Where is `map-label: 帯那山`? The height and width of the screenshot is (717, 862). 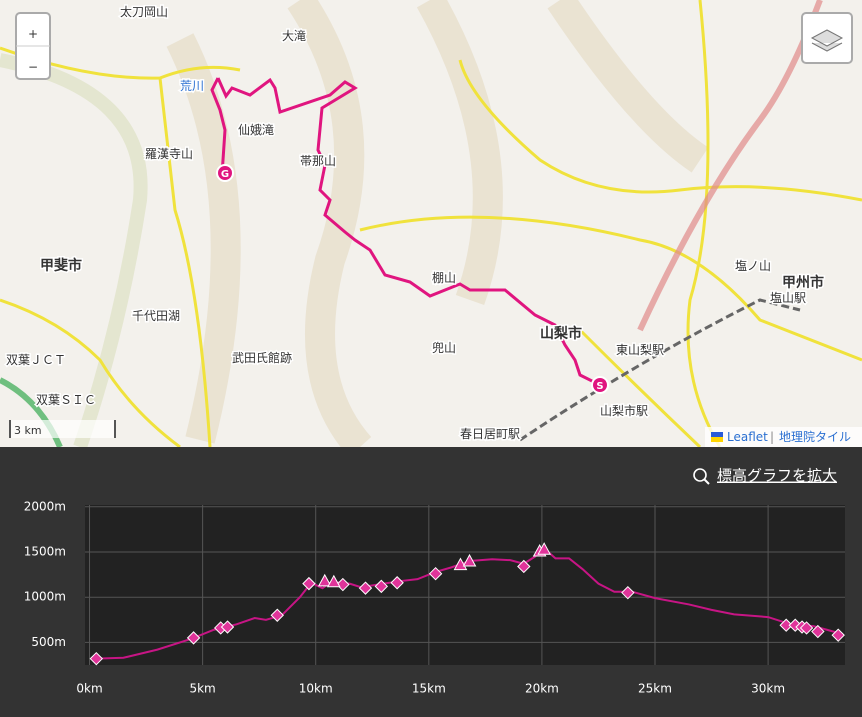 map-label: 帯那山 is located at coordinates (318, 161).